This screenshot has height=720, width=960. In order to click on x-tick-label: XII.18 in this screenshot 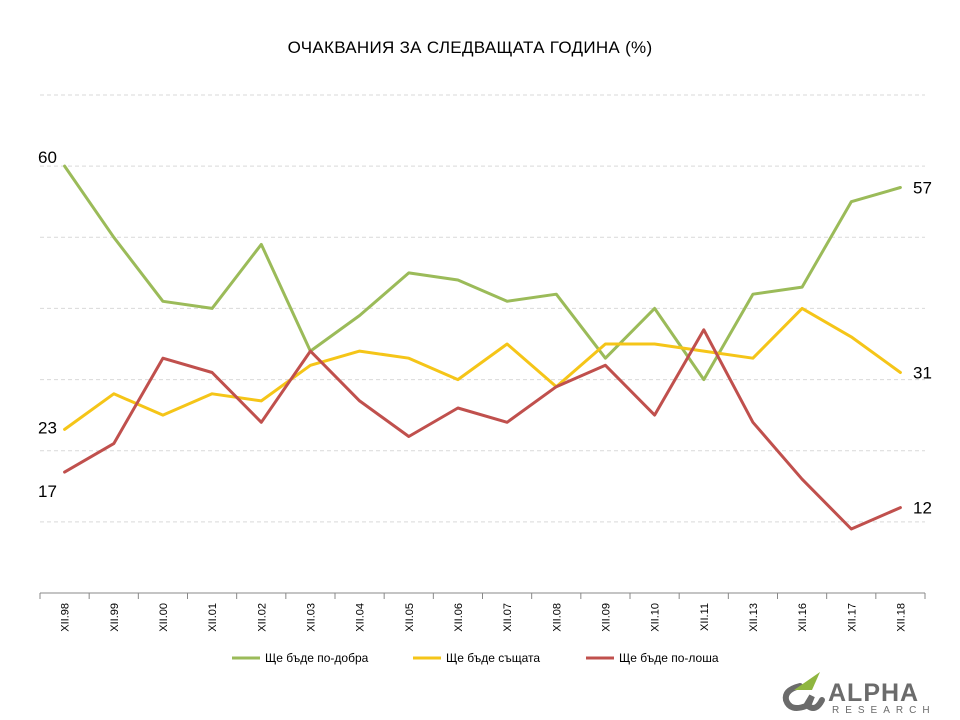, I will do `click(901, 617)`.